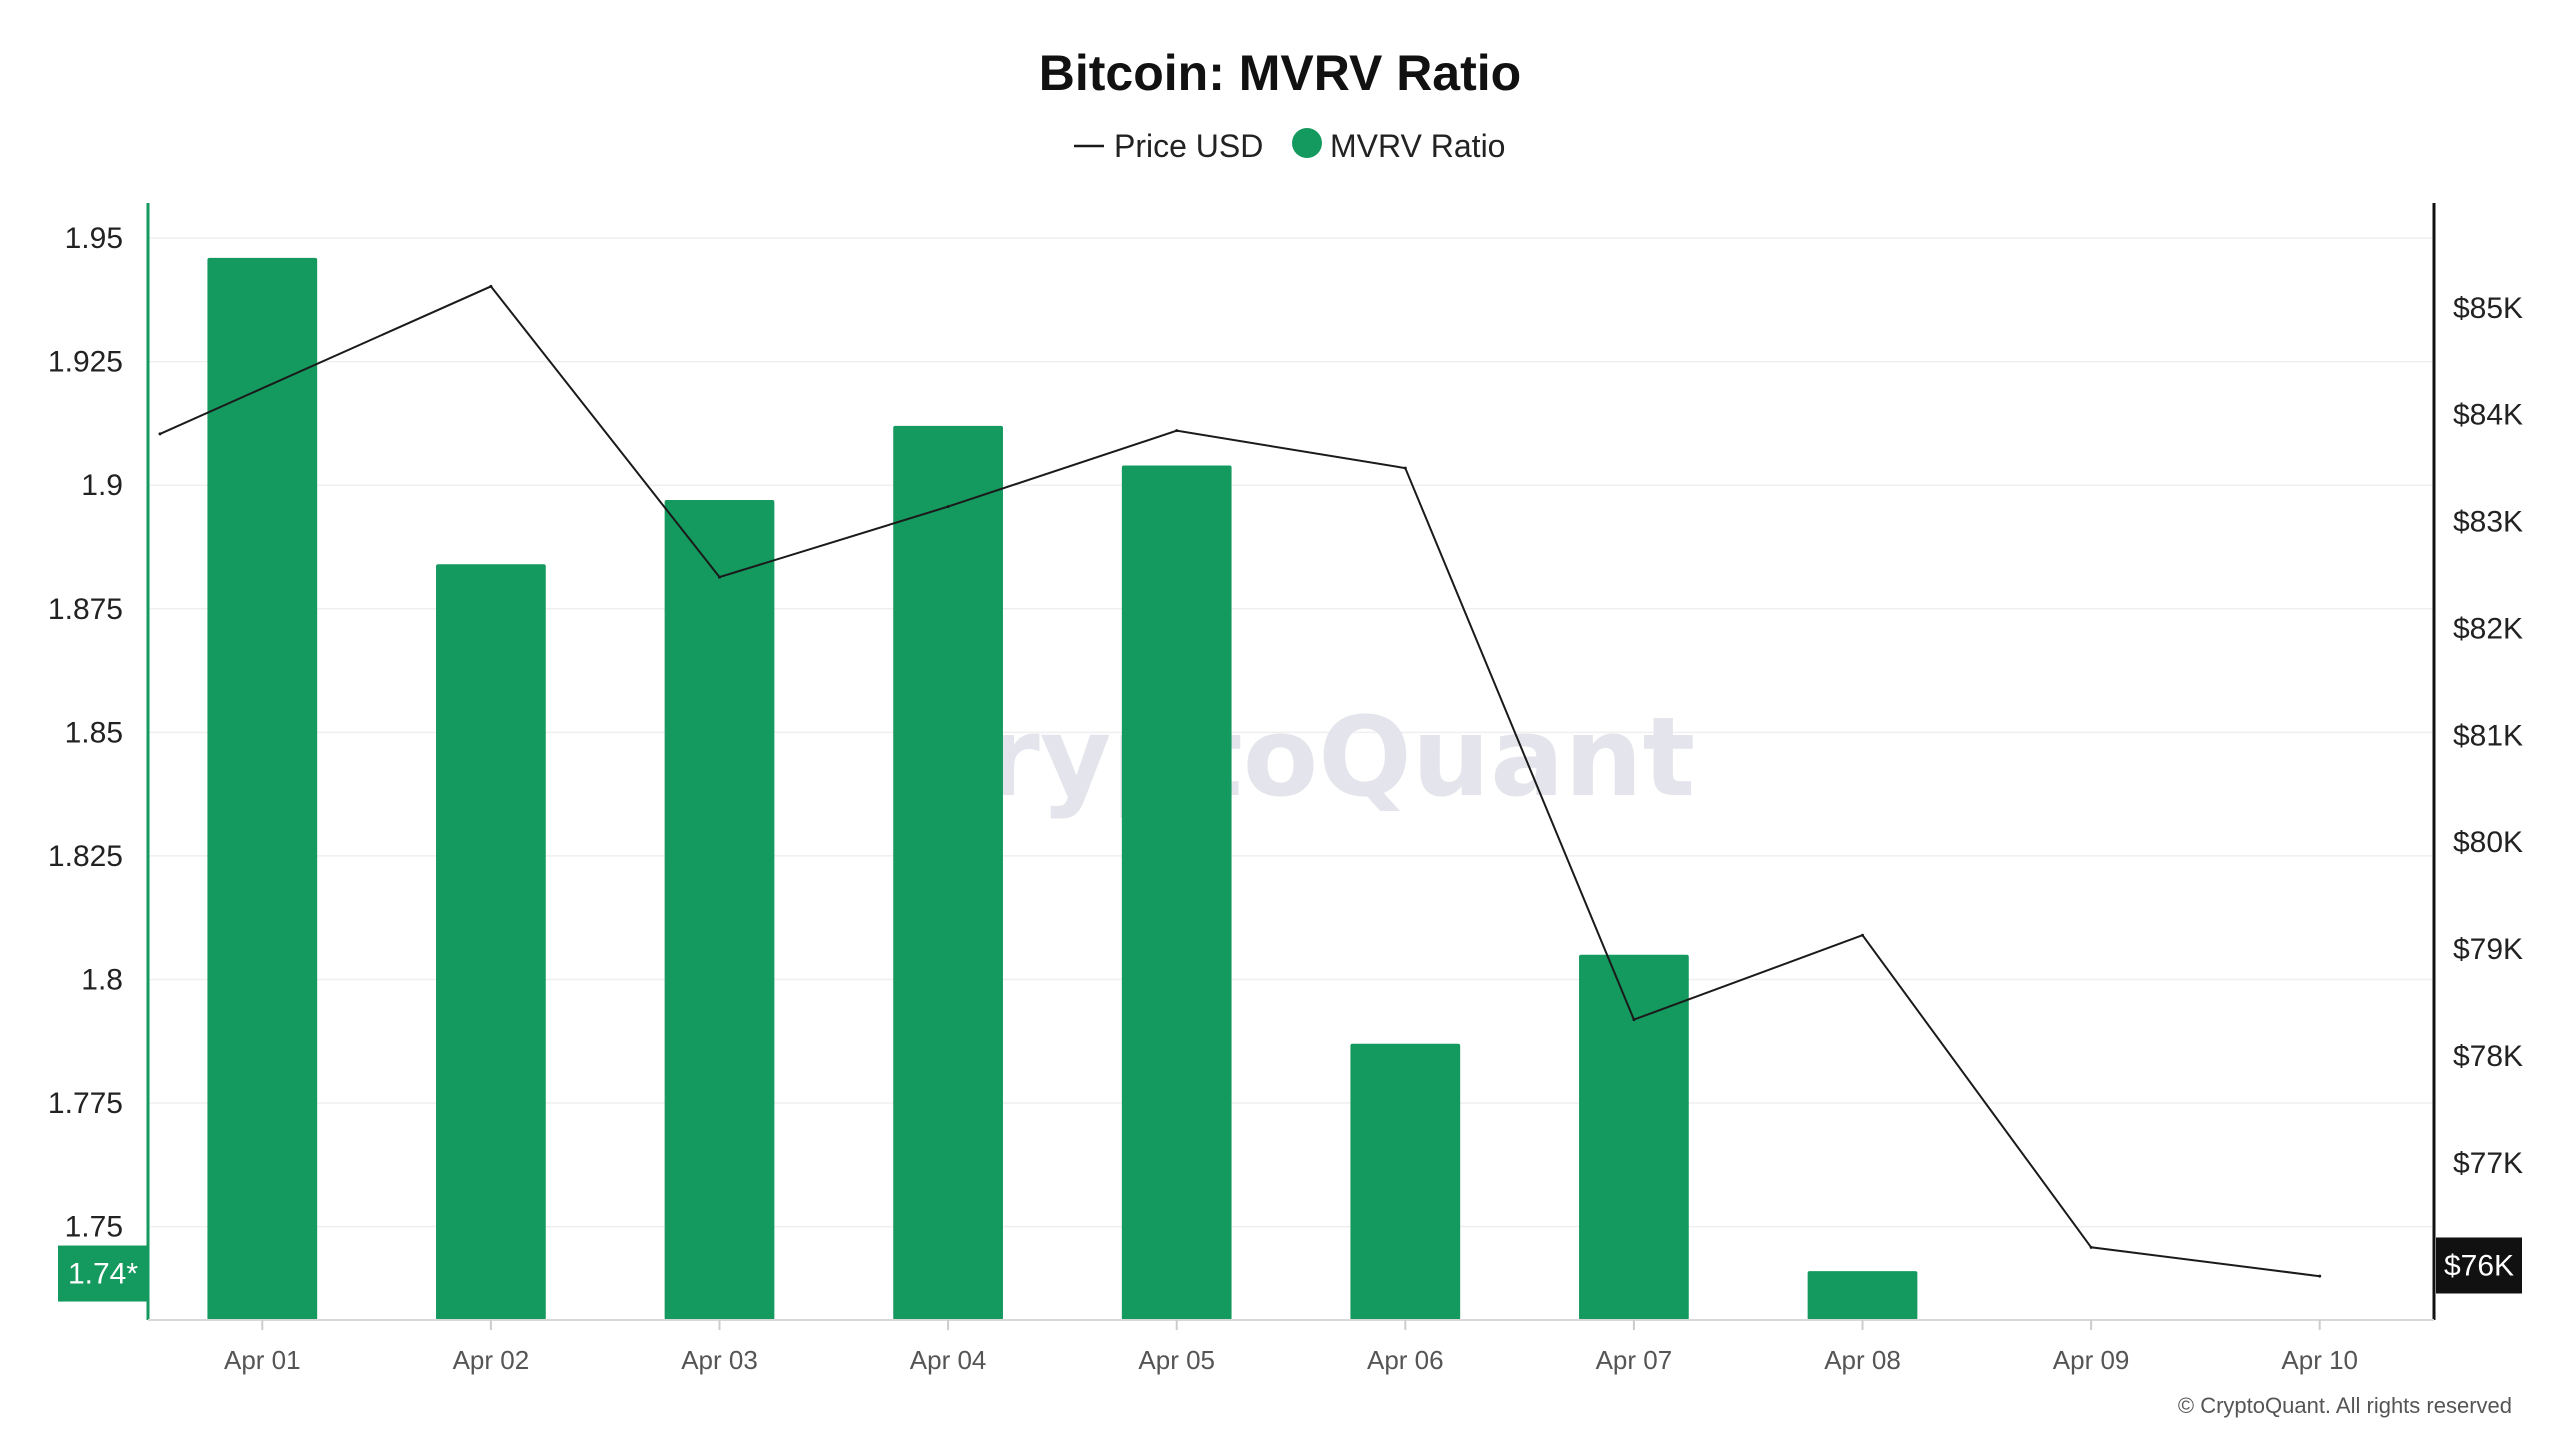 The image size is (2560, 1440). I want to click on x-tick-label: Apr 06, so click(1405, 1360).